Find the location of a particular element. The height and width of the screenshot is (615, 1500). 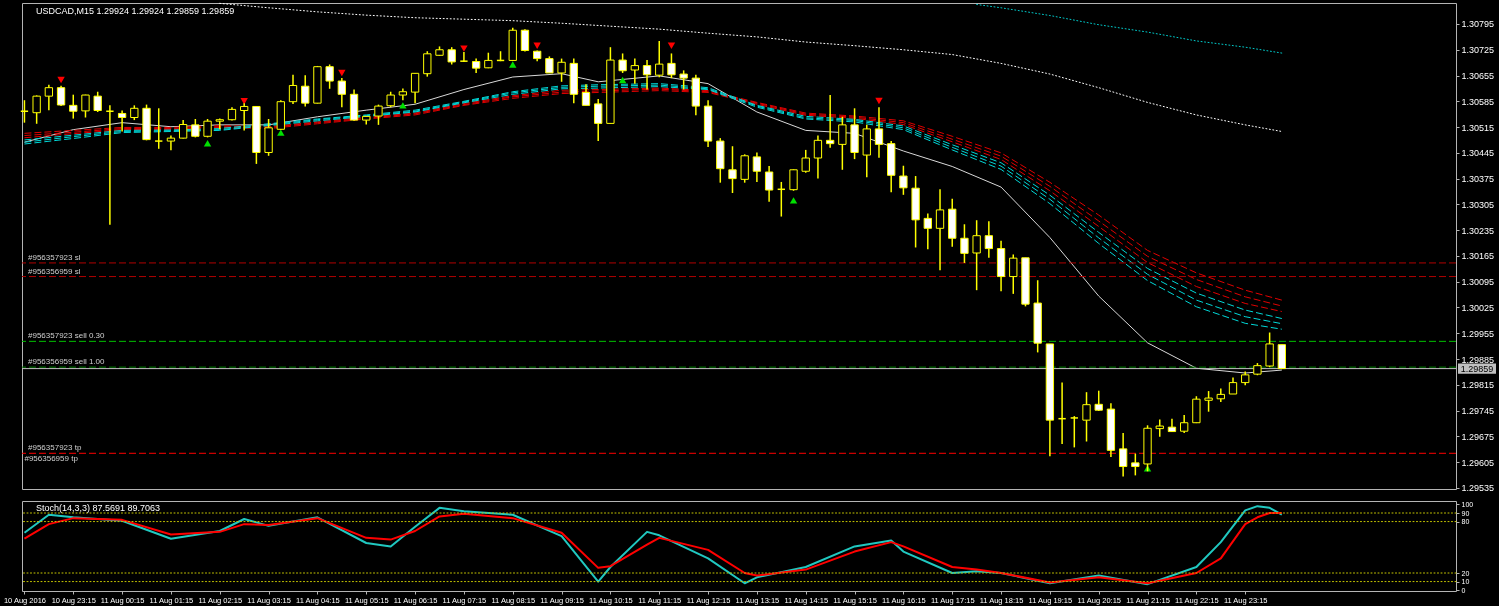

chart-title: USDCAD,M15 1.29924 1.29924 1.29859 1.29859 is located at coordinates (135, 11).